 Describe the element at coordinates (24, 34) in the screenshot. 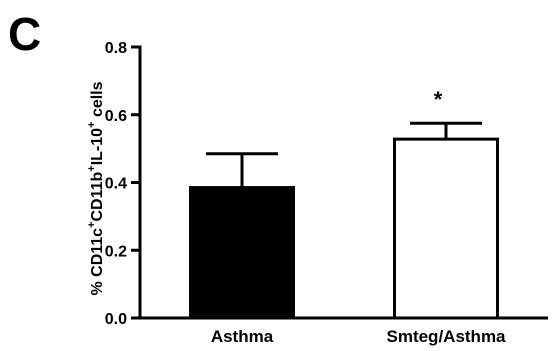

I see `panel-letter: C` at that location.